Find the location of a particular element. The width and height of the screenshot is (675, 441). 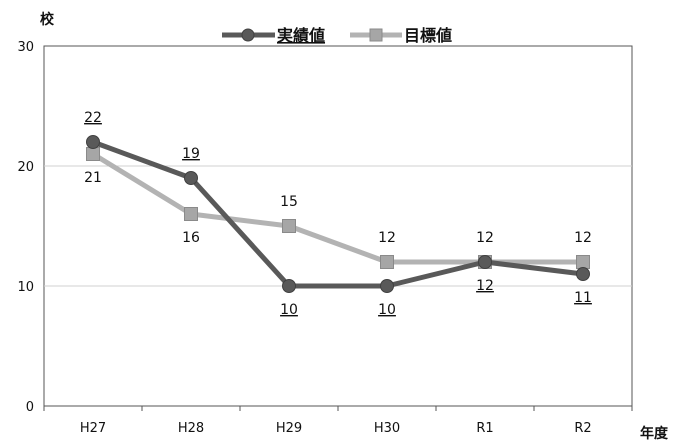

legend-marker-target is located at coordinates (376, 35).